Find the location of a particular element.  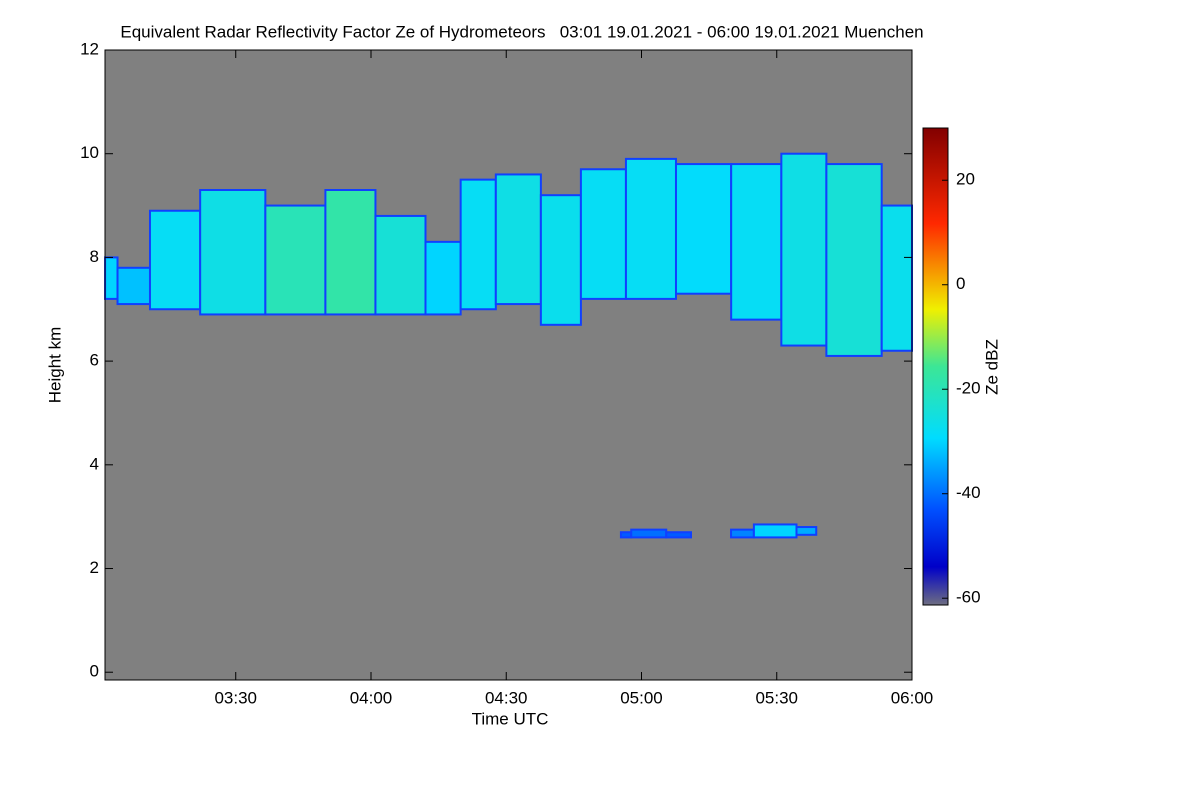

x-tick-label: 03:30 is located at coordinates (235, 697).